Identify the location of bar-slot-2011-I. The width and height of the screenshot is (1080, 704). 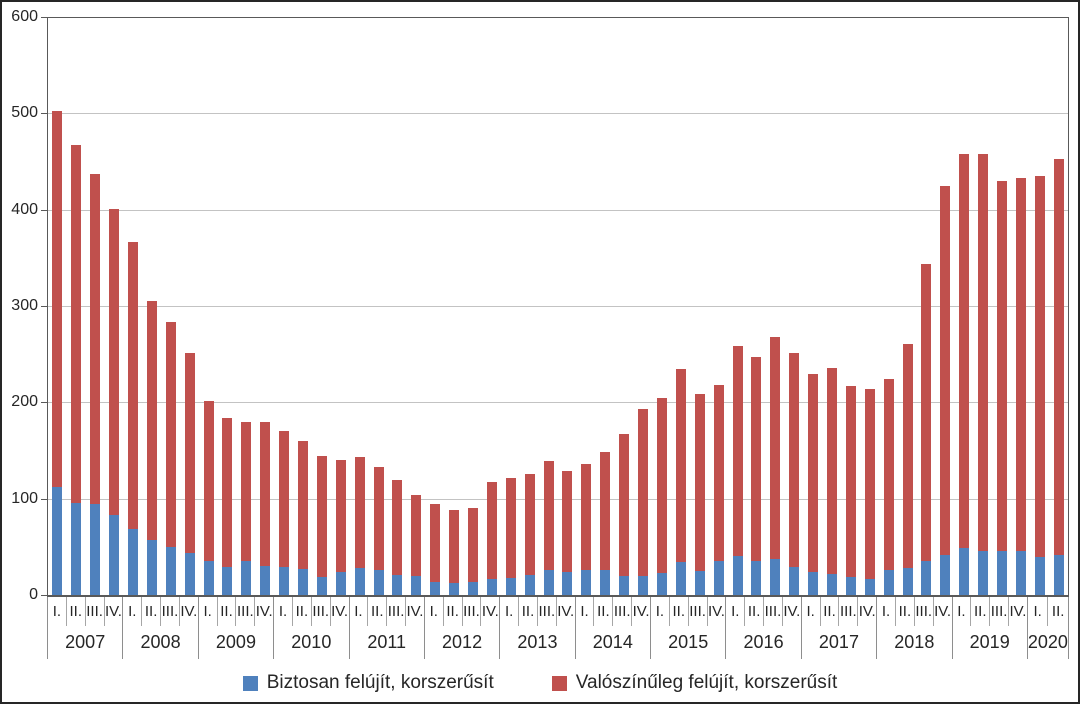
(359, 306).